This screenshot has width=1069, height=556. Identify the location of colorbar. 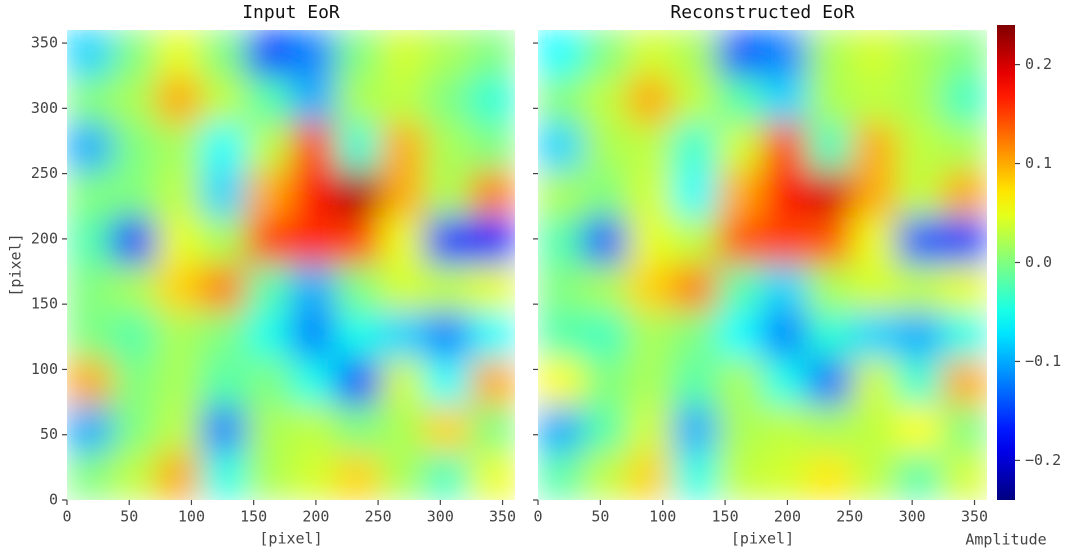
(1006, 262).